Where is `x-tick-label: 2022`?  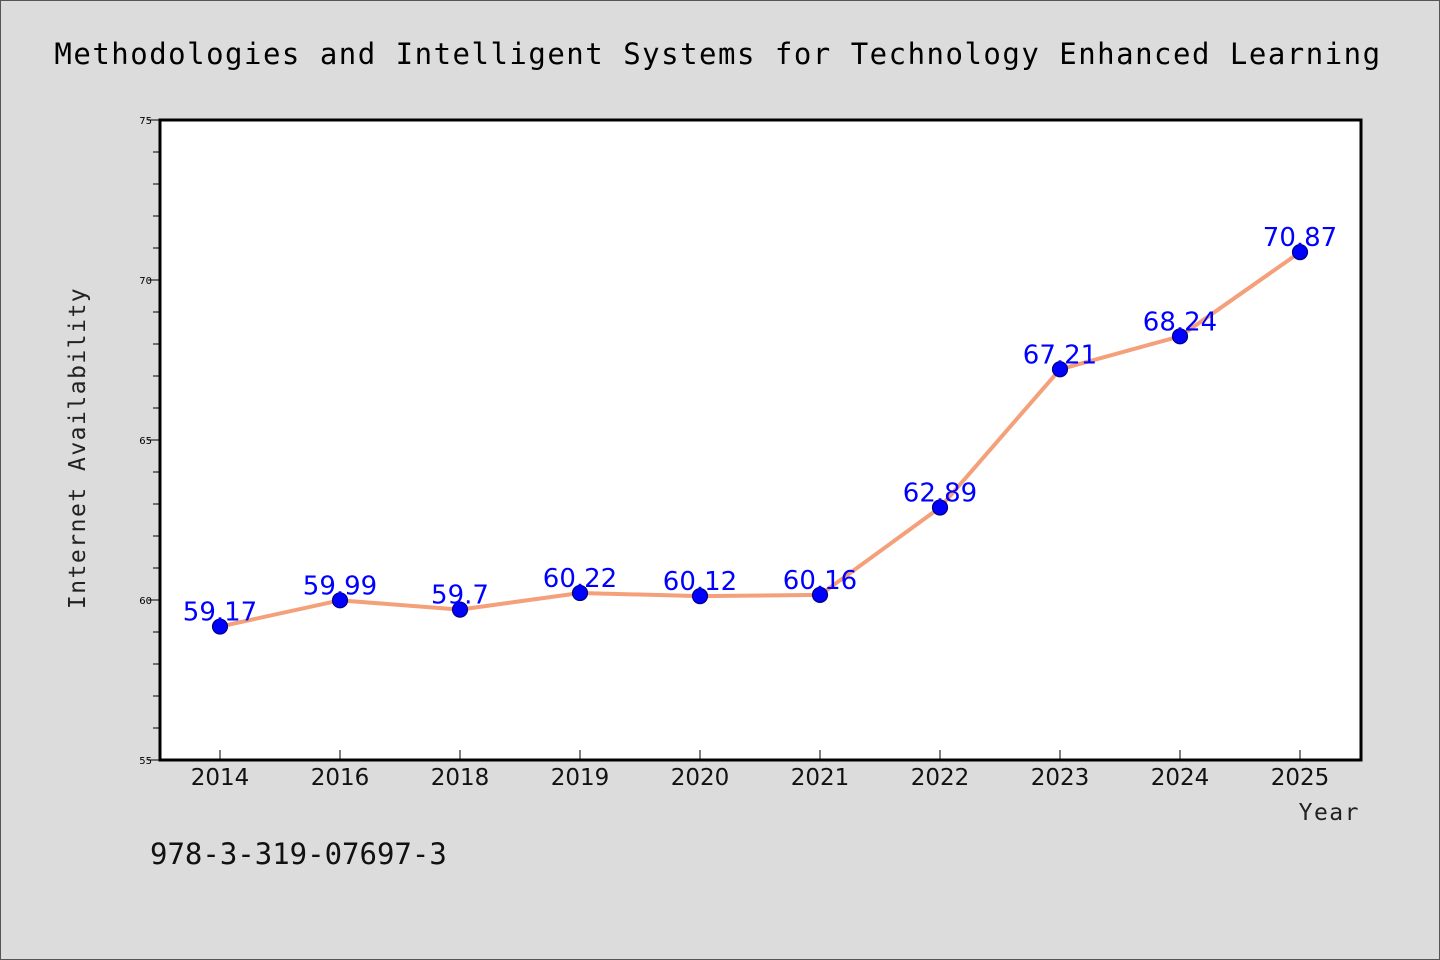
x-tick-label: 2022 is located at coordinates (940, 778).